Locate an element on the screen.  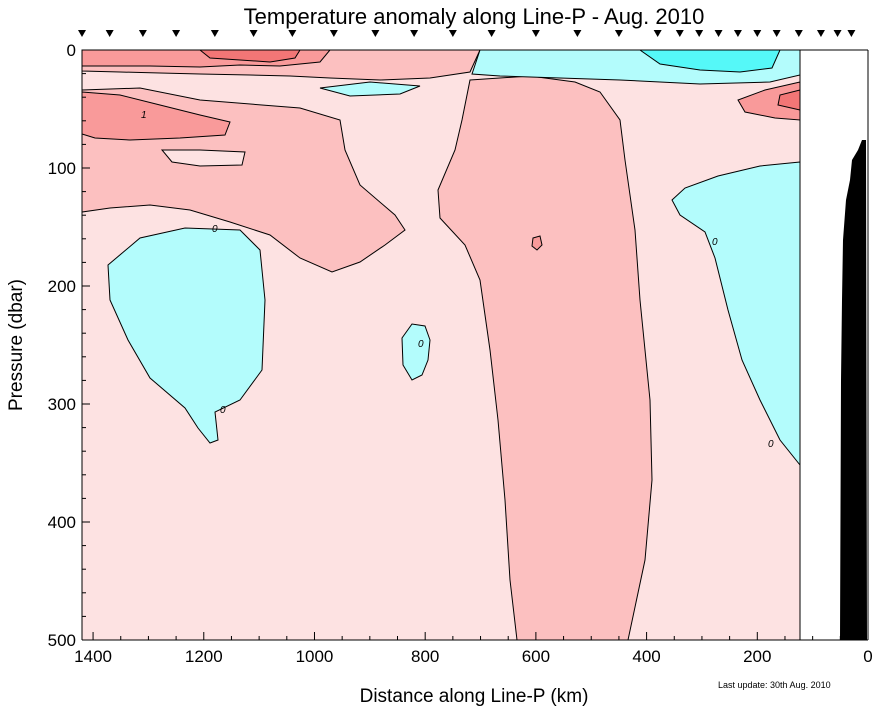
x-ticks: 1400 1200 1000 800 600 400 200 0 is located at coordinates (473, 649).